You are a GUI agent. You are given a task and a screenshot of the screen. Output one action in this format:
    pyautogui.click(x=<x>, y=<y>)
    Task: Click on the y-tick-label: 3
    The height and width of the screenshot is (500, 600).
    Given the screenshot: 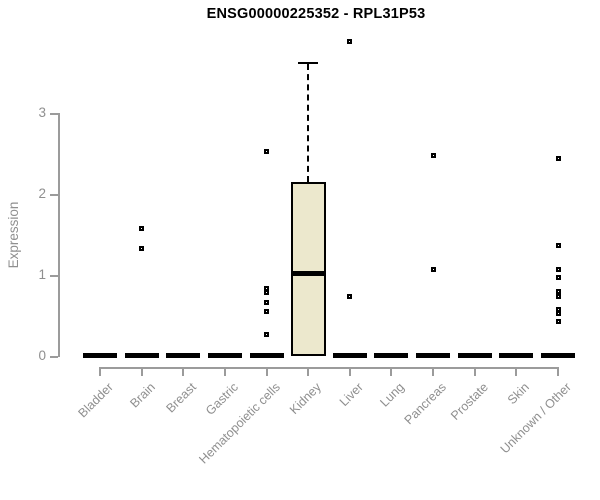 What is the action you would take?
    pyautogui.click(x=42, y=112)
    